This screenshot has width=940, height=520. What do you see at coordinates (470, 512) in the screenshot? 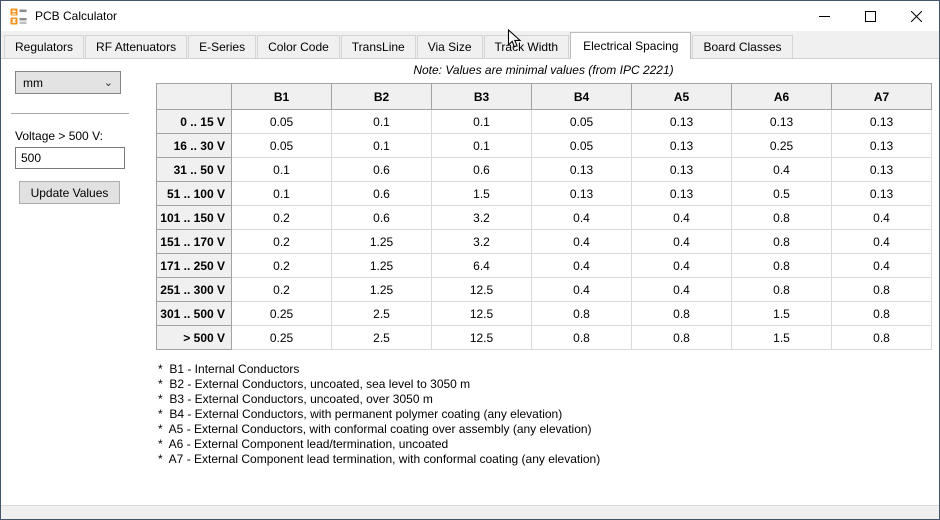
I see `status-bar` at bounding box center [470, 512].